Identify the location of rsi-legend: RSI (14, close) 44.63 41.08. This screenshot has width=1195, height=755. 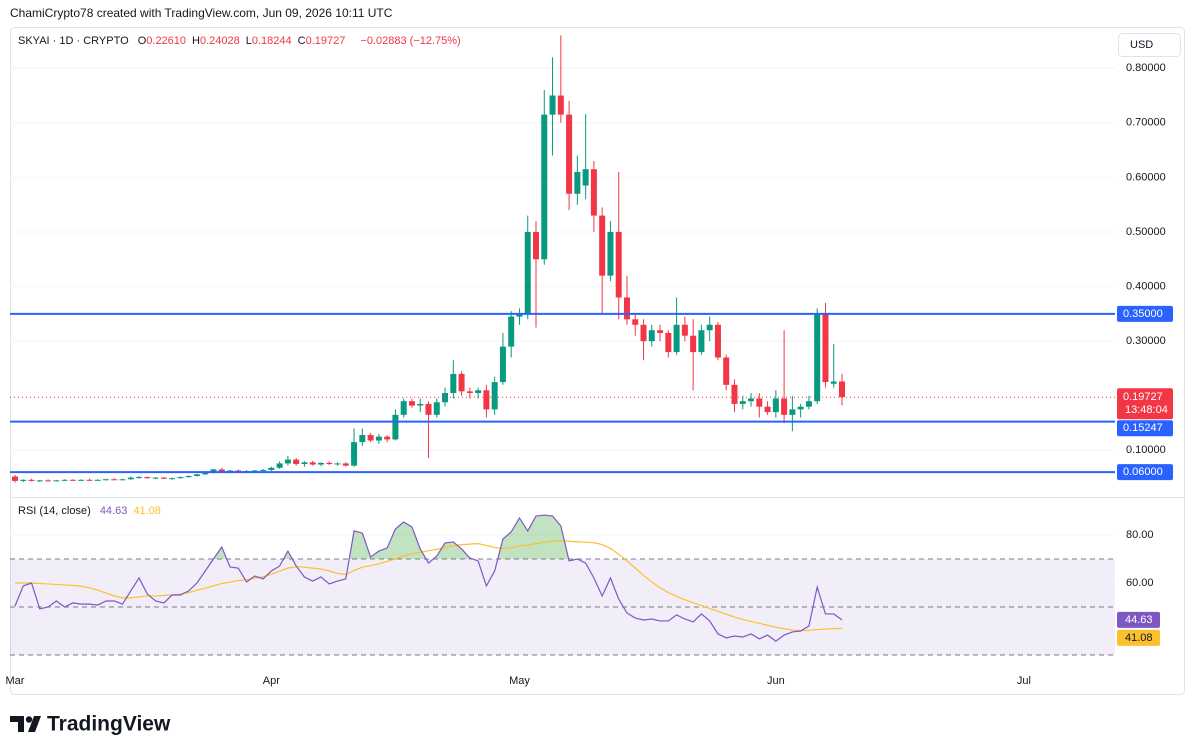
(92, 511).